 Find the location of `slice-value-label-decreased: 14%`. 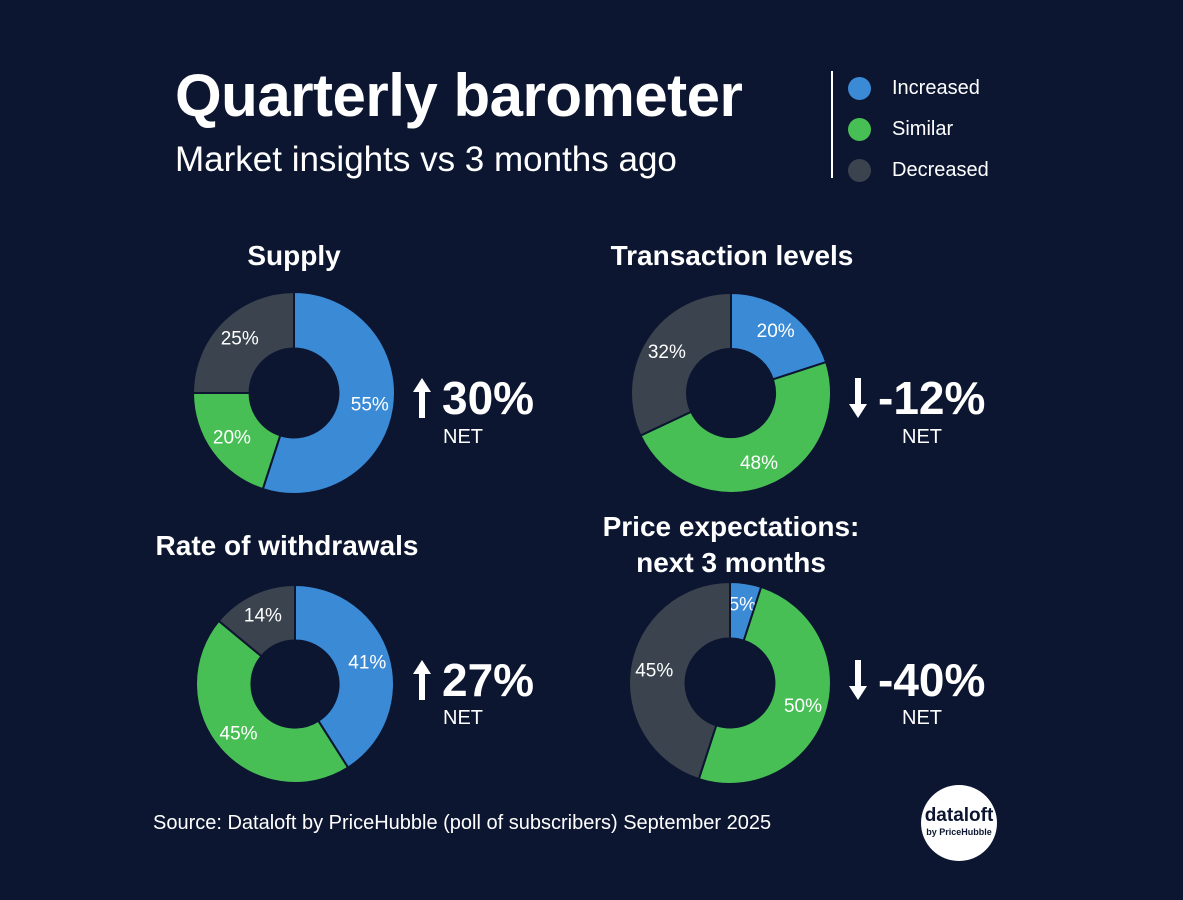

slice-value-label-decreased: 14% is located at coordinates (263, 615).